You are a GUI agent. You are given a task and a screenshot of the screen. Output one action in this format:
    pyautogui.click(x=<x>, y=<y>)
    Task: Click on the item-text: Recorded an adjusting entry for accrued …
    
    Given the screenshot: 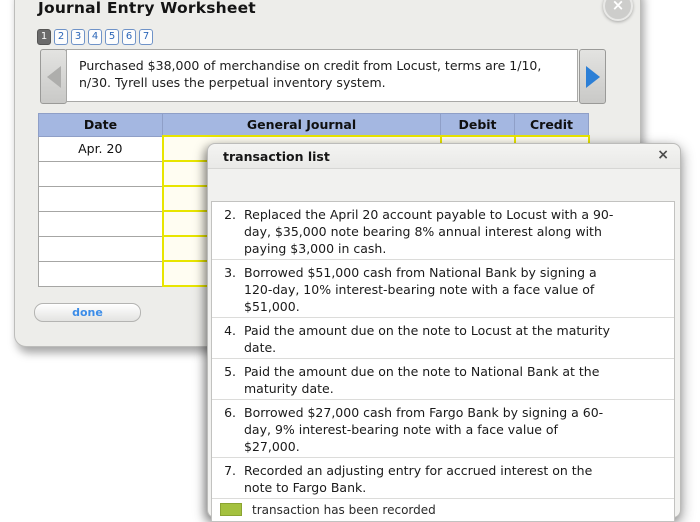 What is the action you would take?
    pyautogui.click(x=418, y=479)
    